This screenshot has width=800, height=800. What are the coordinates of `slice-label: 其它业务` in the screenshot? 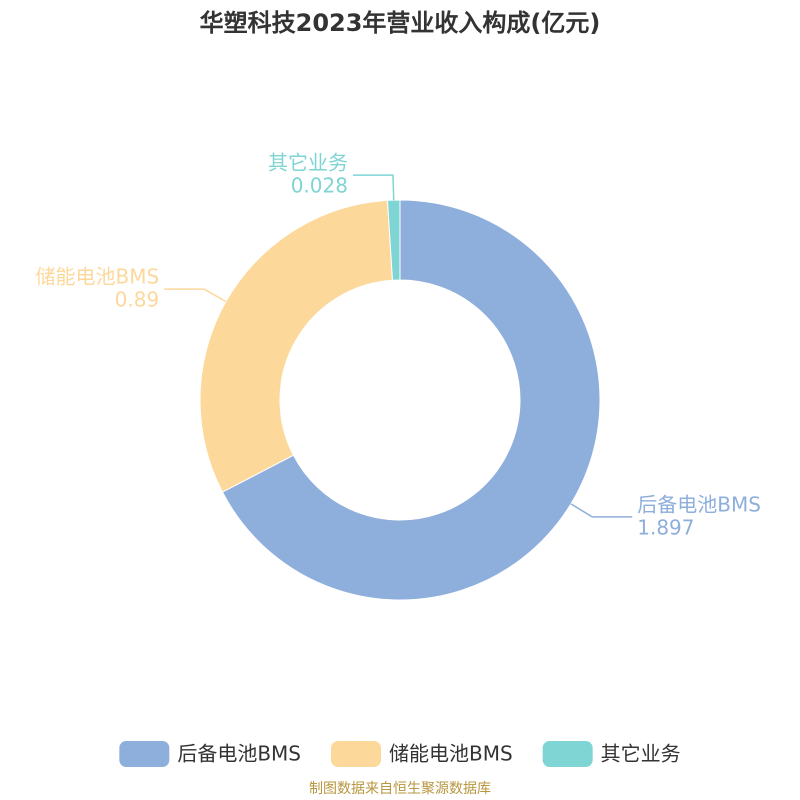 It's located at (308, 163).